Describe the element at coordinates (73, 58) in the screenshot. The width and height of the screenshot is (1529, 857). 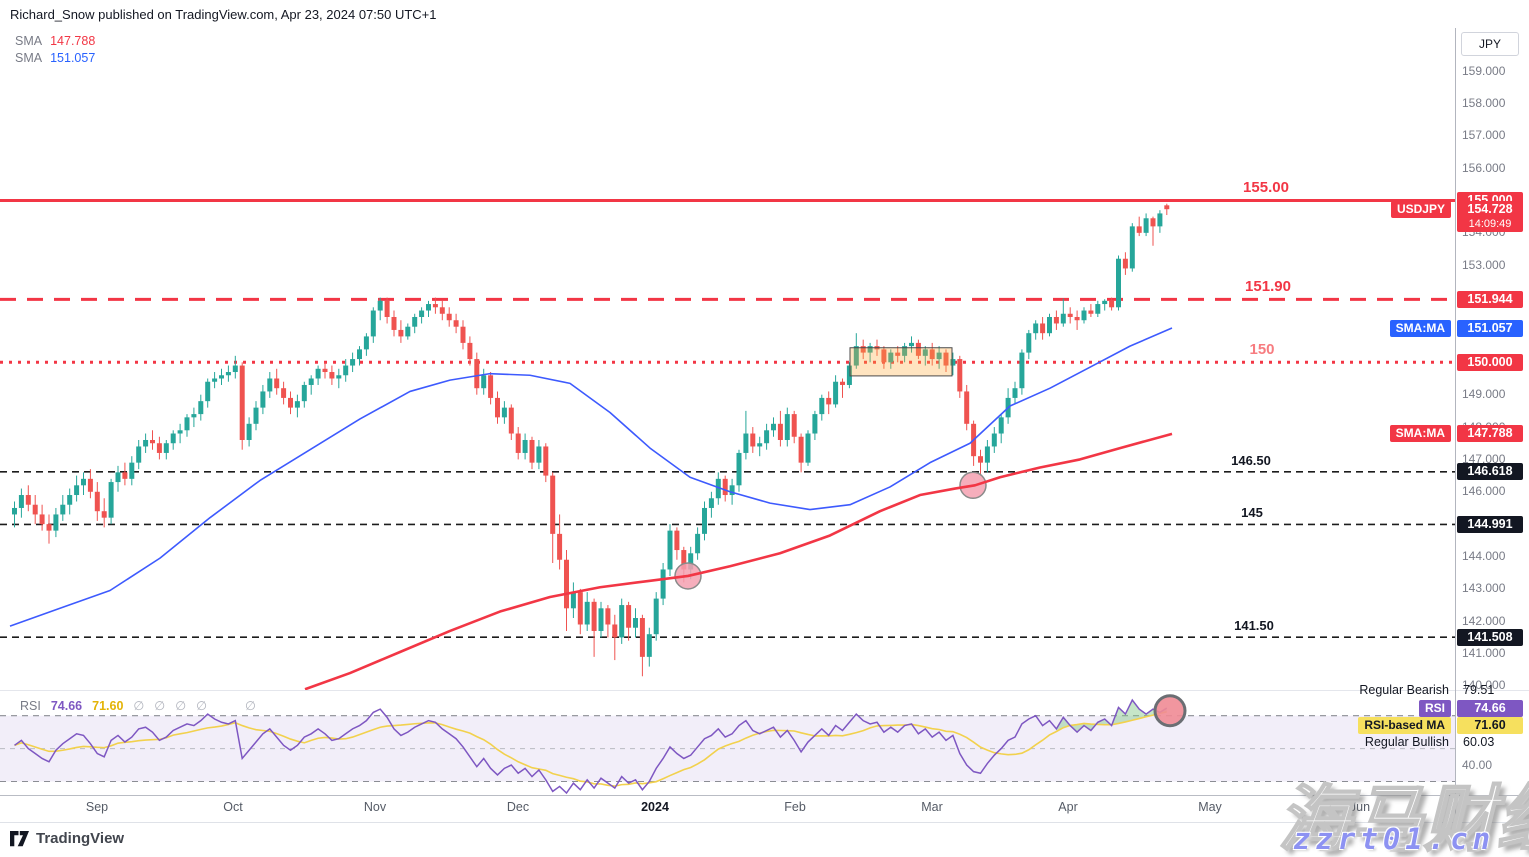
I see `sma-slow-value: 151.057` at that location.